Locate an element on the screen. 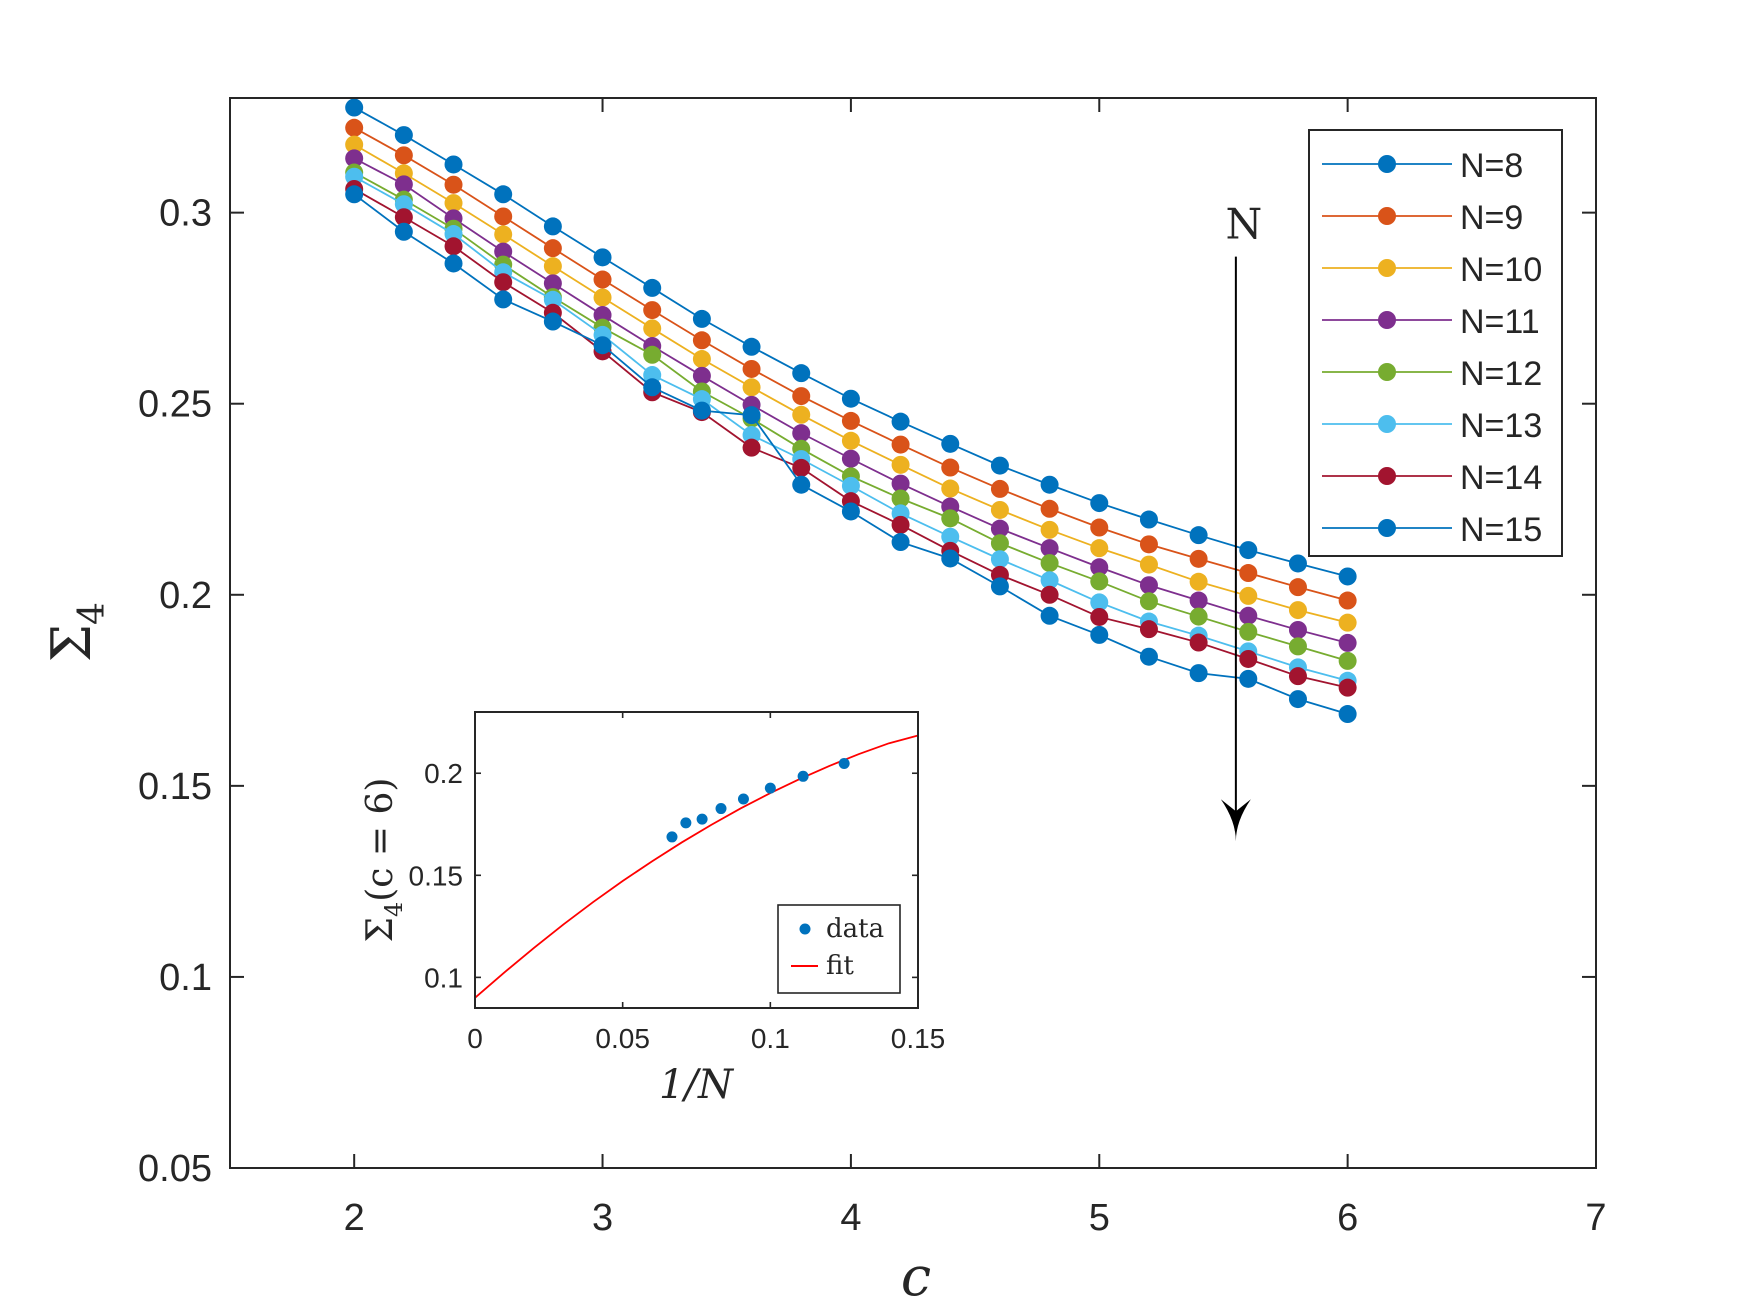  main-legend: N=8 N=9 N=10 N=11 N=12 N=13 N=14 N=15 is located at coordinates (1435, 343).